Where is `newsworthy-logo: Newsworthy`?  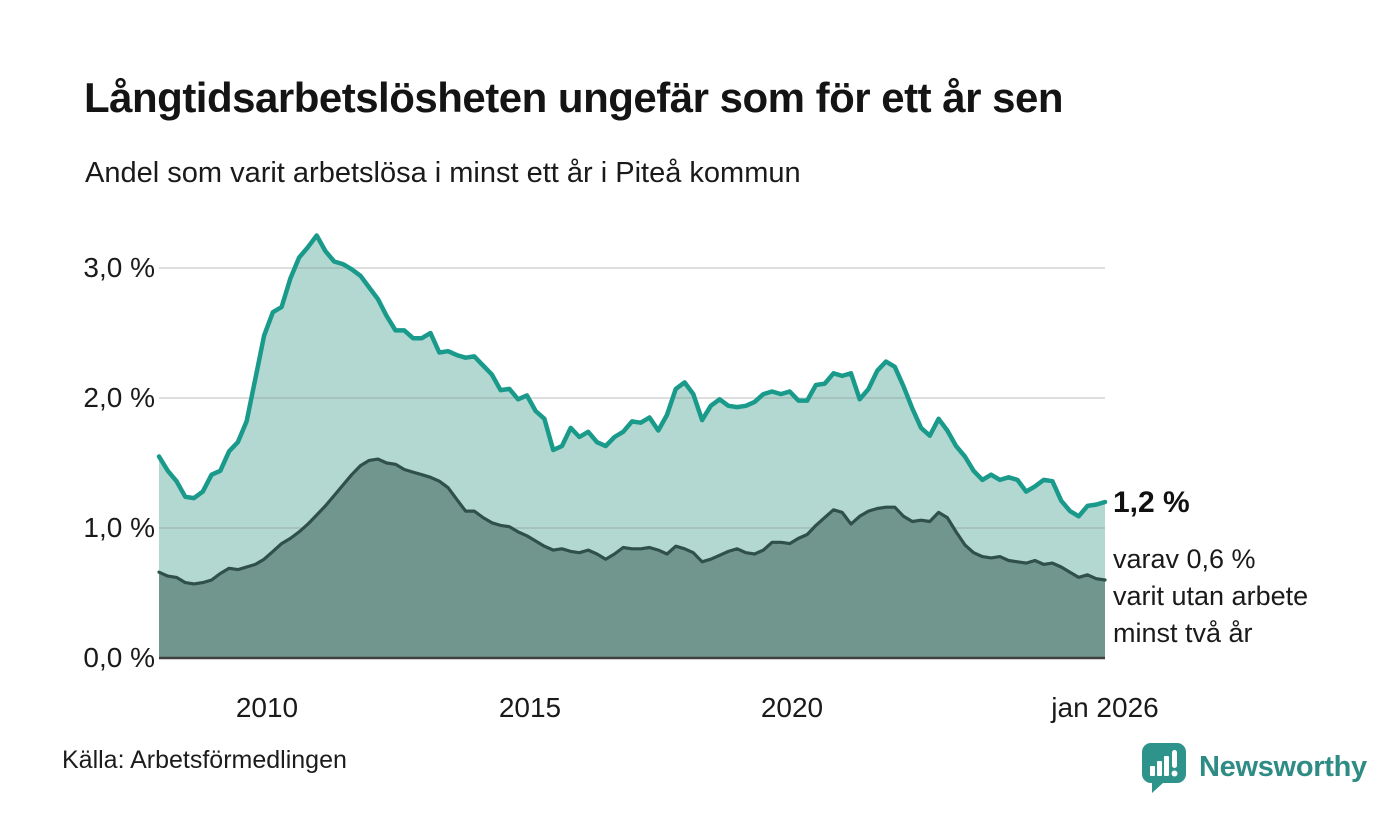
newsworthy-logo: Newsworthy is located at coordinates (1253, 767).